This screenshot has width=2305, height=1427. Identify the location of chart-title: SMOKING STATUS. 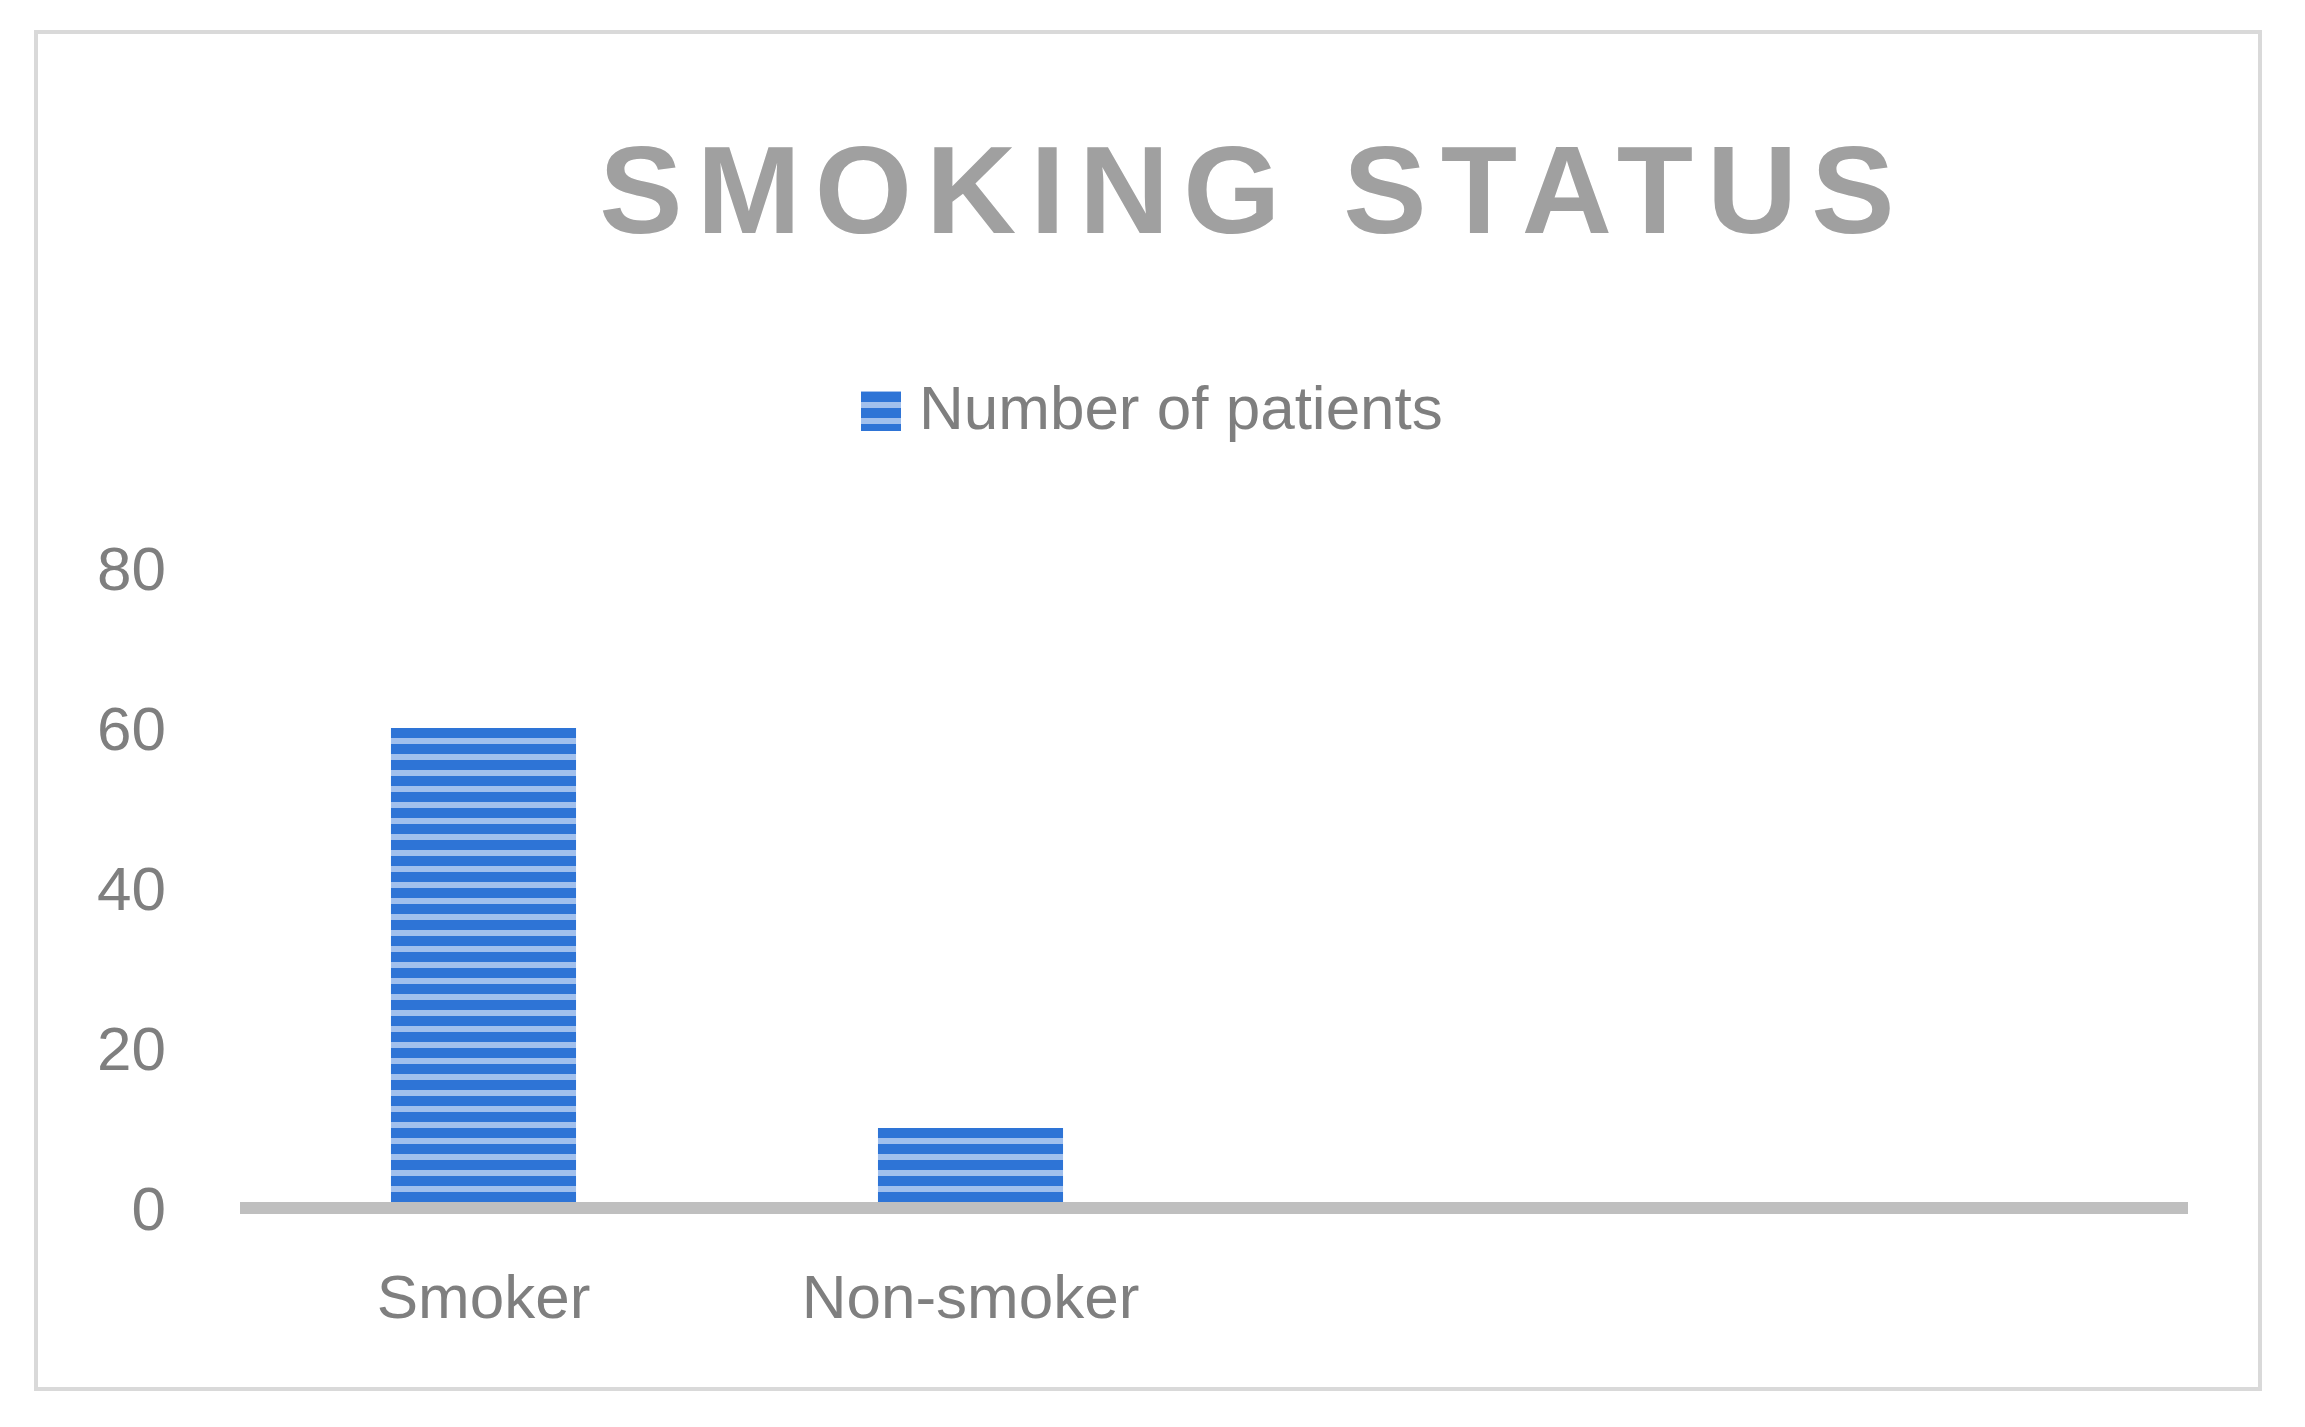
(1254, 189).